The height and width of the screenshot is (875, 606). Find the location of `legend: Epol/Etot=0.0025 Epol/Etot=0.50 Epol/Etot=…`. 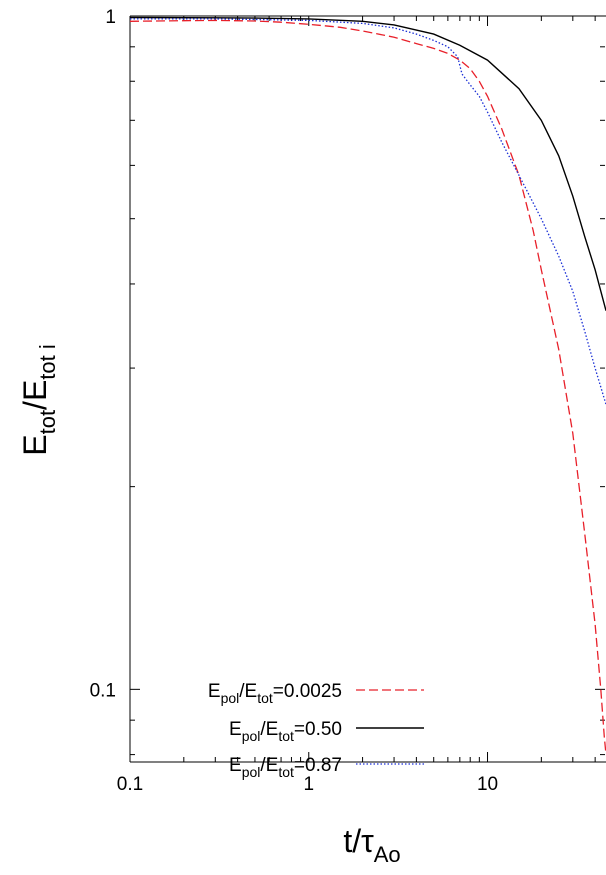

legend: Epol/Etot=0.0025 Epol/Etot=0.50 Epol/Etot=… is located at coordinates (316, 730).